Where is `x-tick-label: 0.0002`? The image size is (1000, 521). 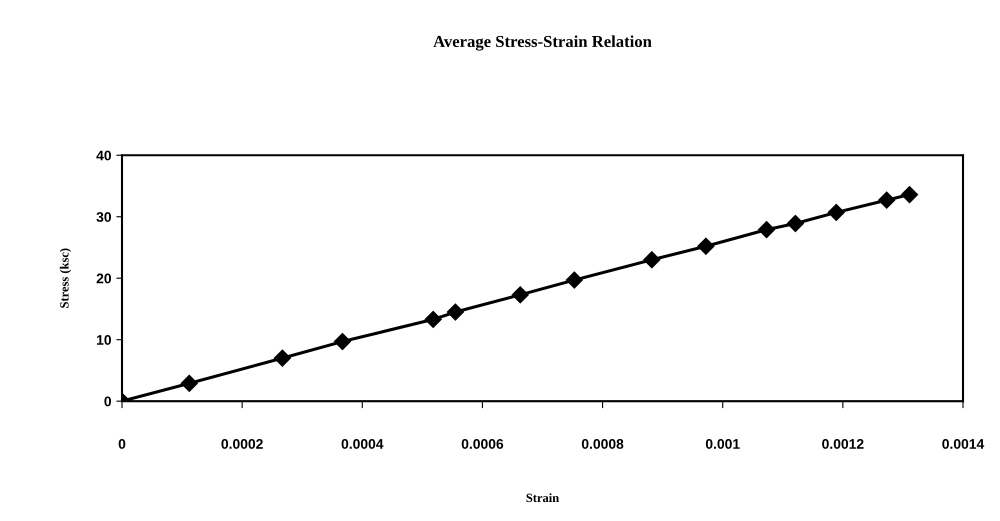 x-tick-label: 0.0002 is located at coordinates (242, 444).